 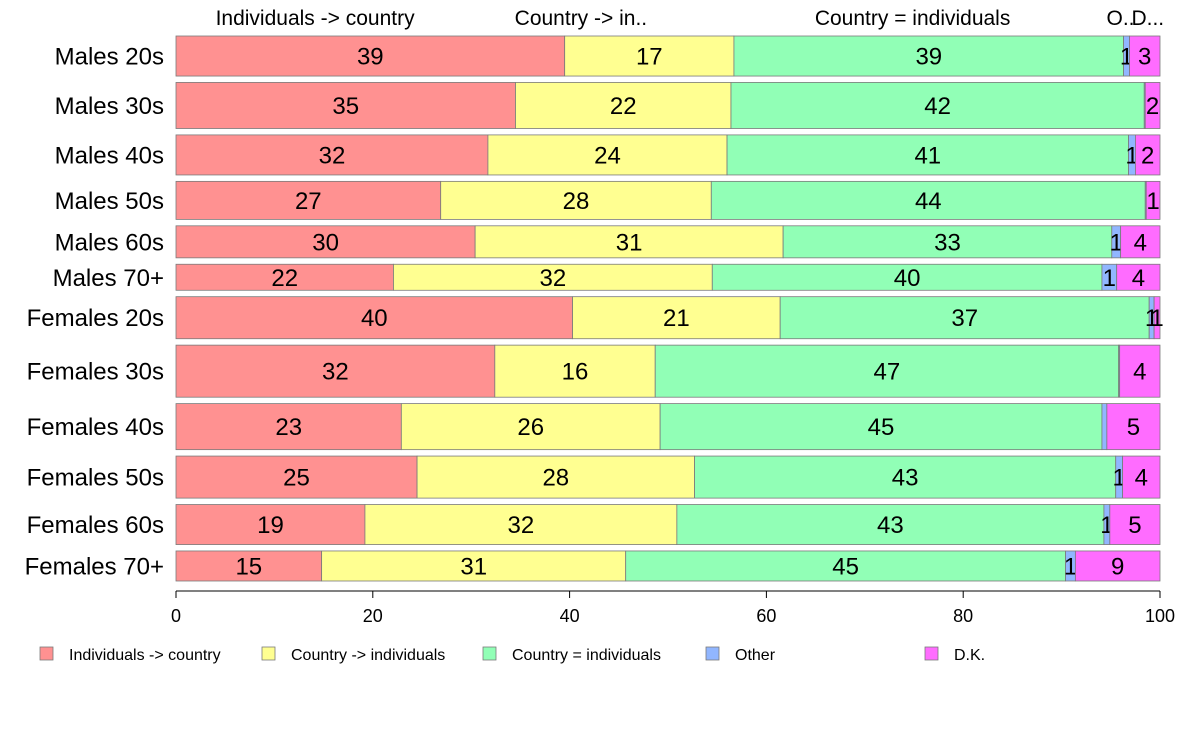 What do you see at coordinates (608, 200) in the screenshot?
I see `bar-row-3: 27 28 44 1 Males 50s` at bounding box center [608, 200].